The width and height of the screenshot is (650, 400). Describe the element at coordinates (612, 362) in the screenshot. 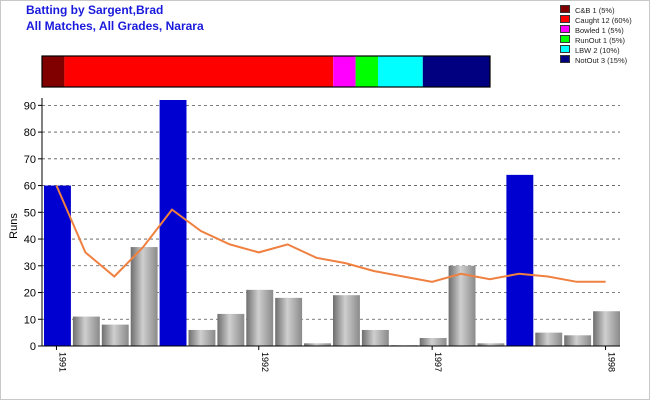

I see `x-tick-label: 1998` at that location.